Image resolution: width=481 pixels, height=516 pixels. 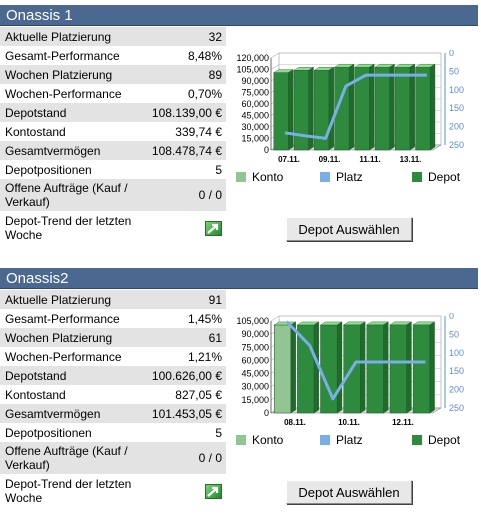 I want to click on left-tick-label: 105,000, so click(x=252, y=70).